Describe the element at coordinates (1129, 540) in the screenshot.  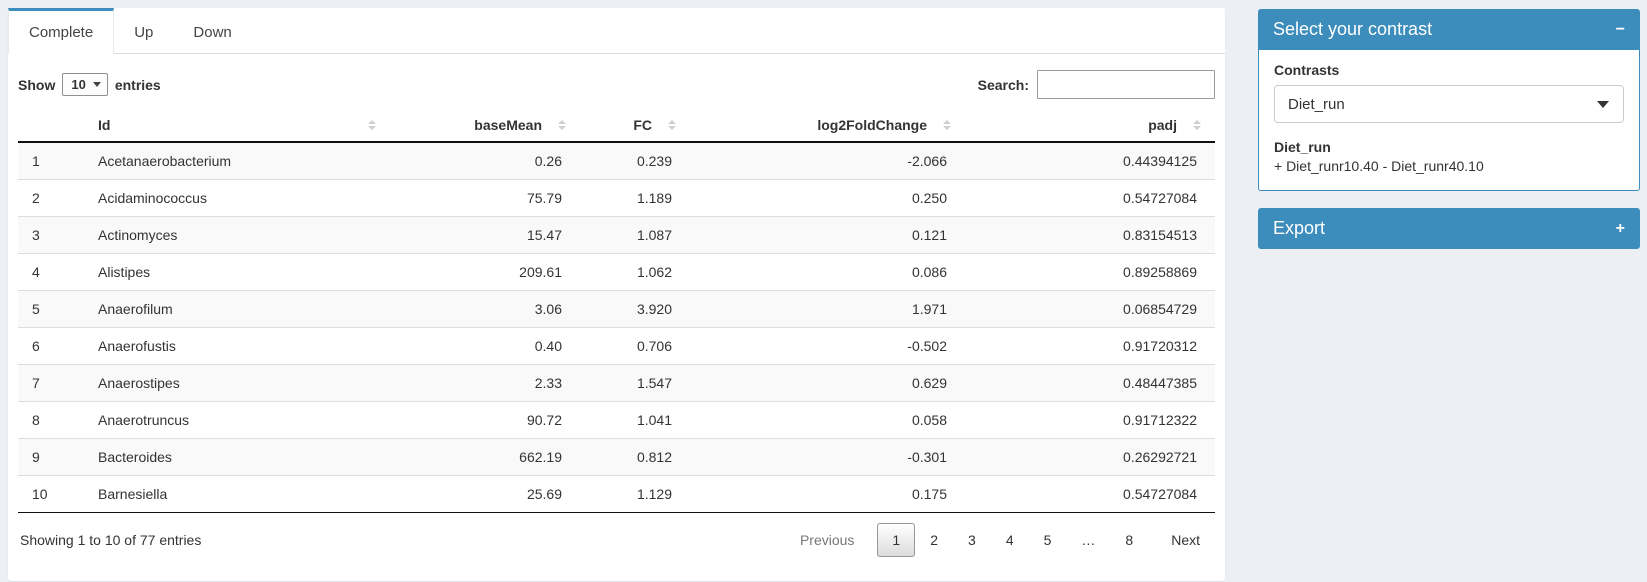
I see `page-number-button: 8` at that location.